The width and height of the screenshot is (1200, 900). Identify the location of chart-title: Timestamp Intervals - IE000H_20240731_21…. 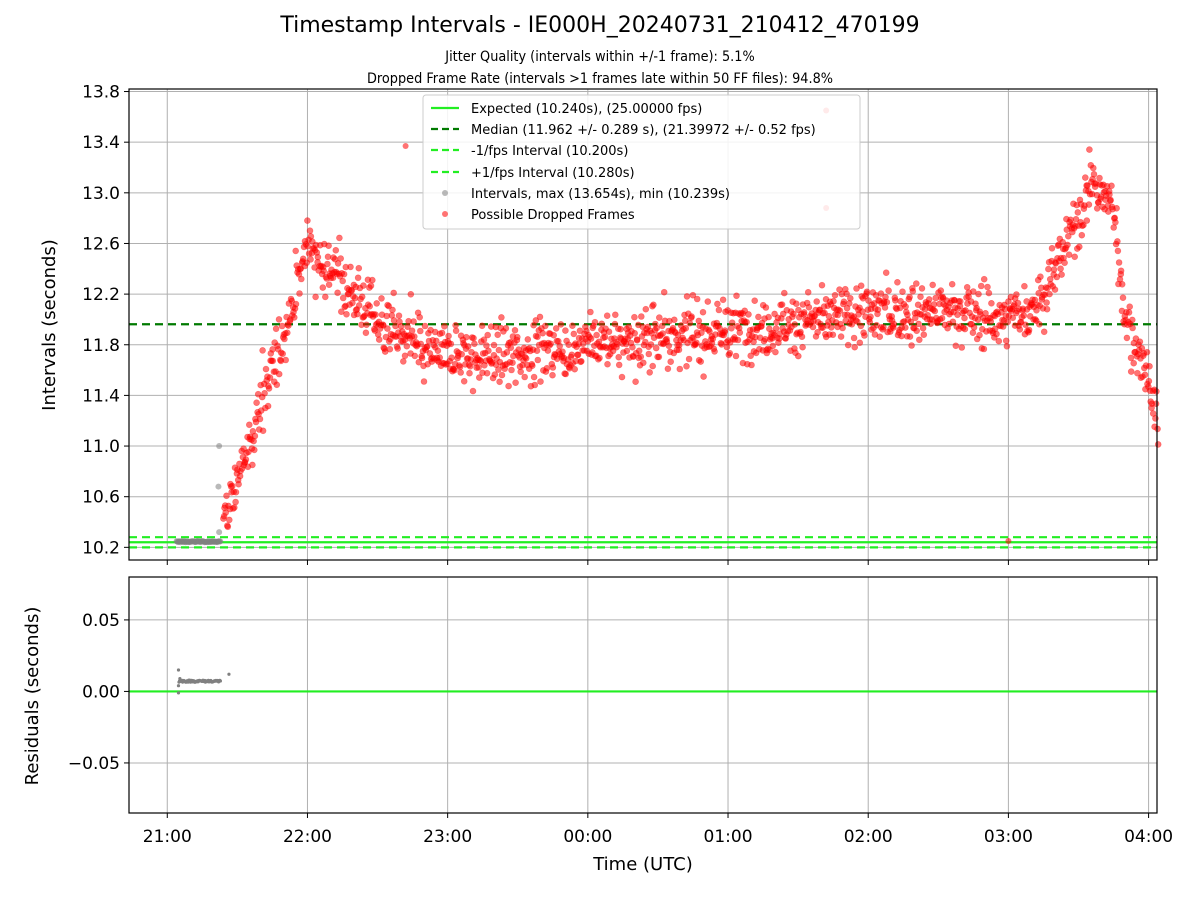
(600, 25).